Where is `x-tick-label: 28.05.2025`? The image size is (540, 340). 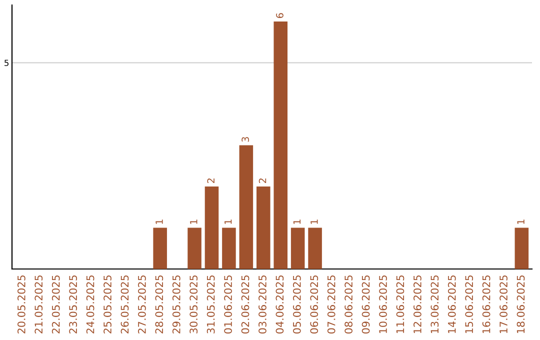
x-tick-label: 28.05.2025 is located at coordinates (159, 304).